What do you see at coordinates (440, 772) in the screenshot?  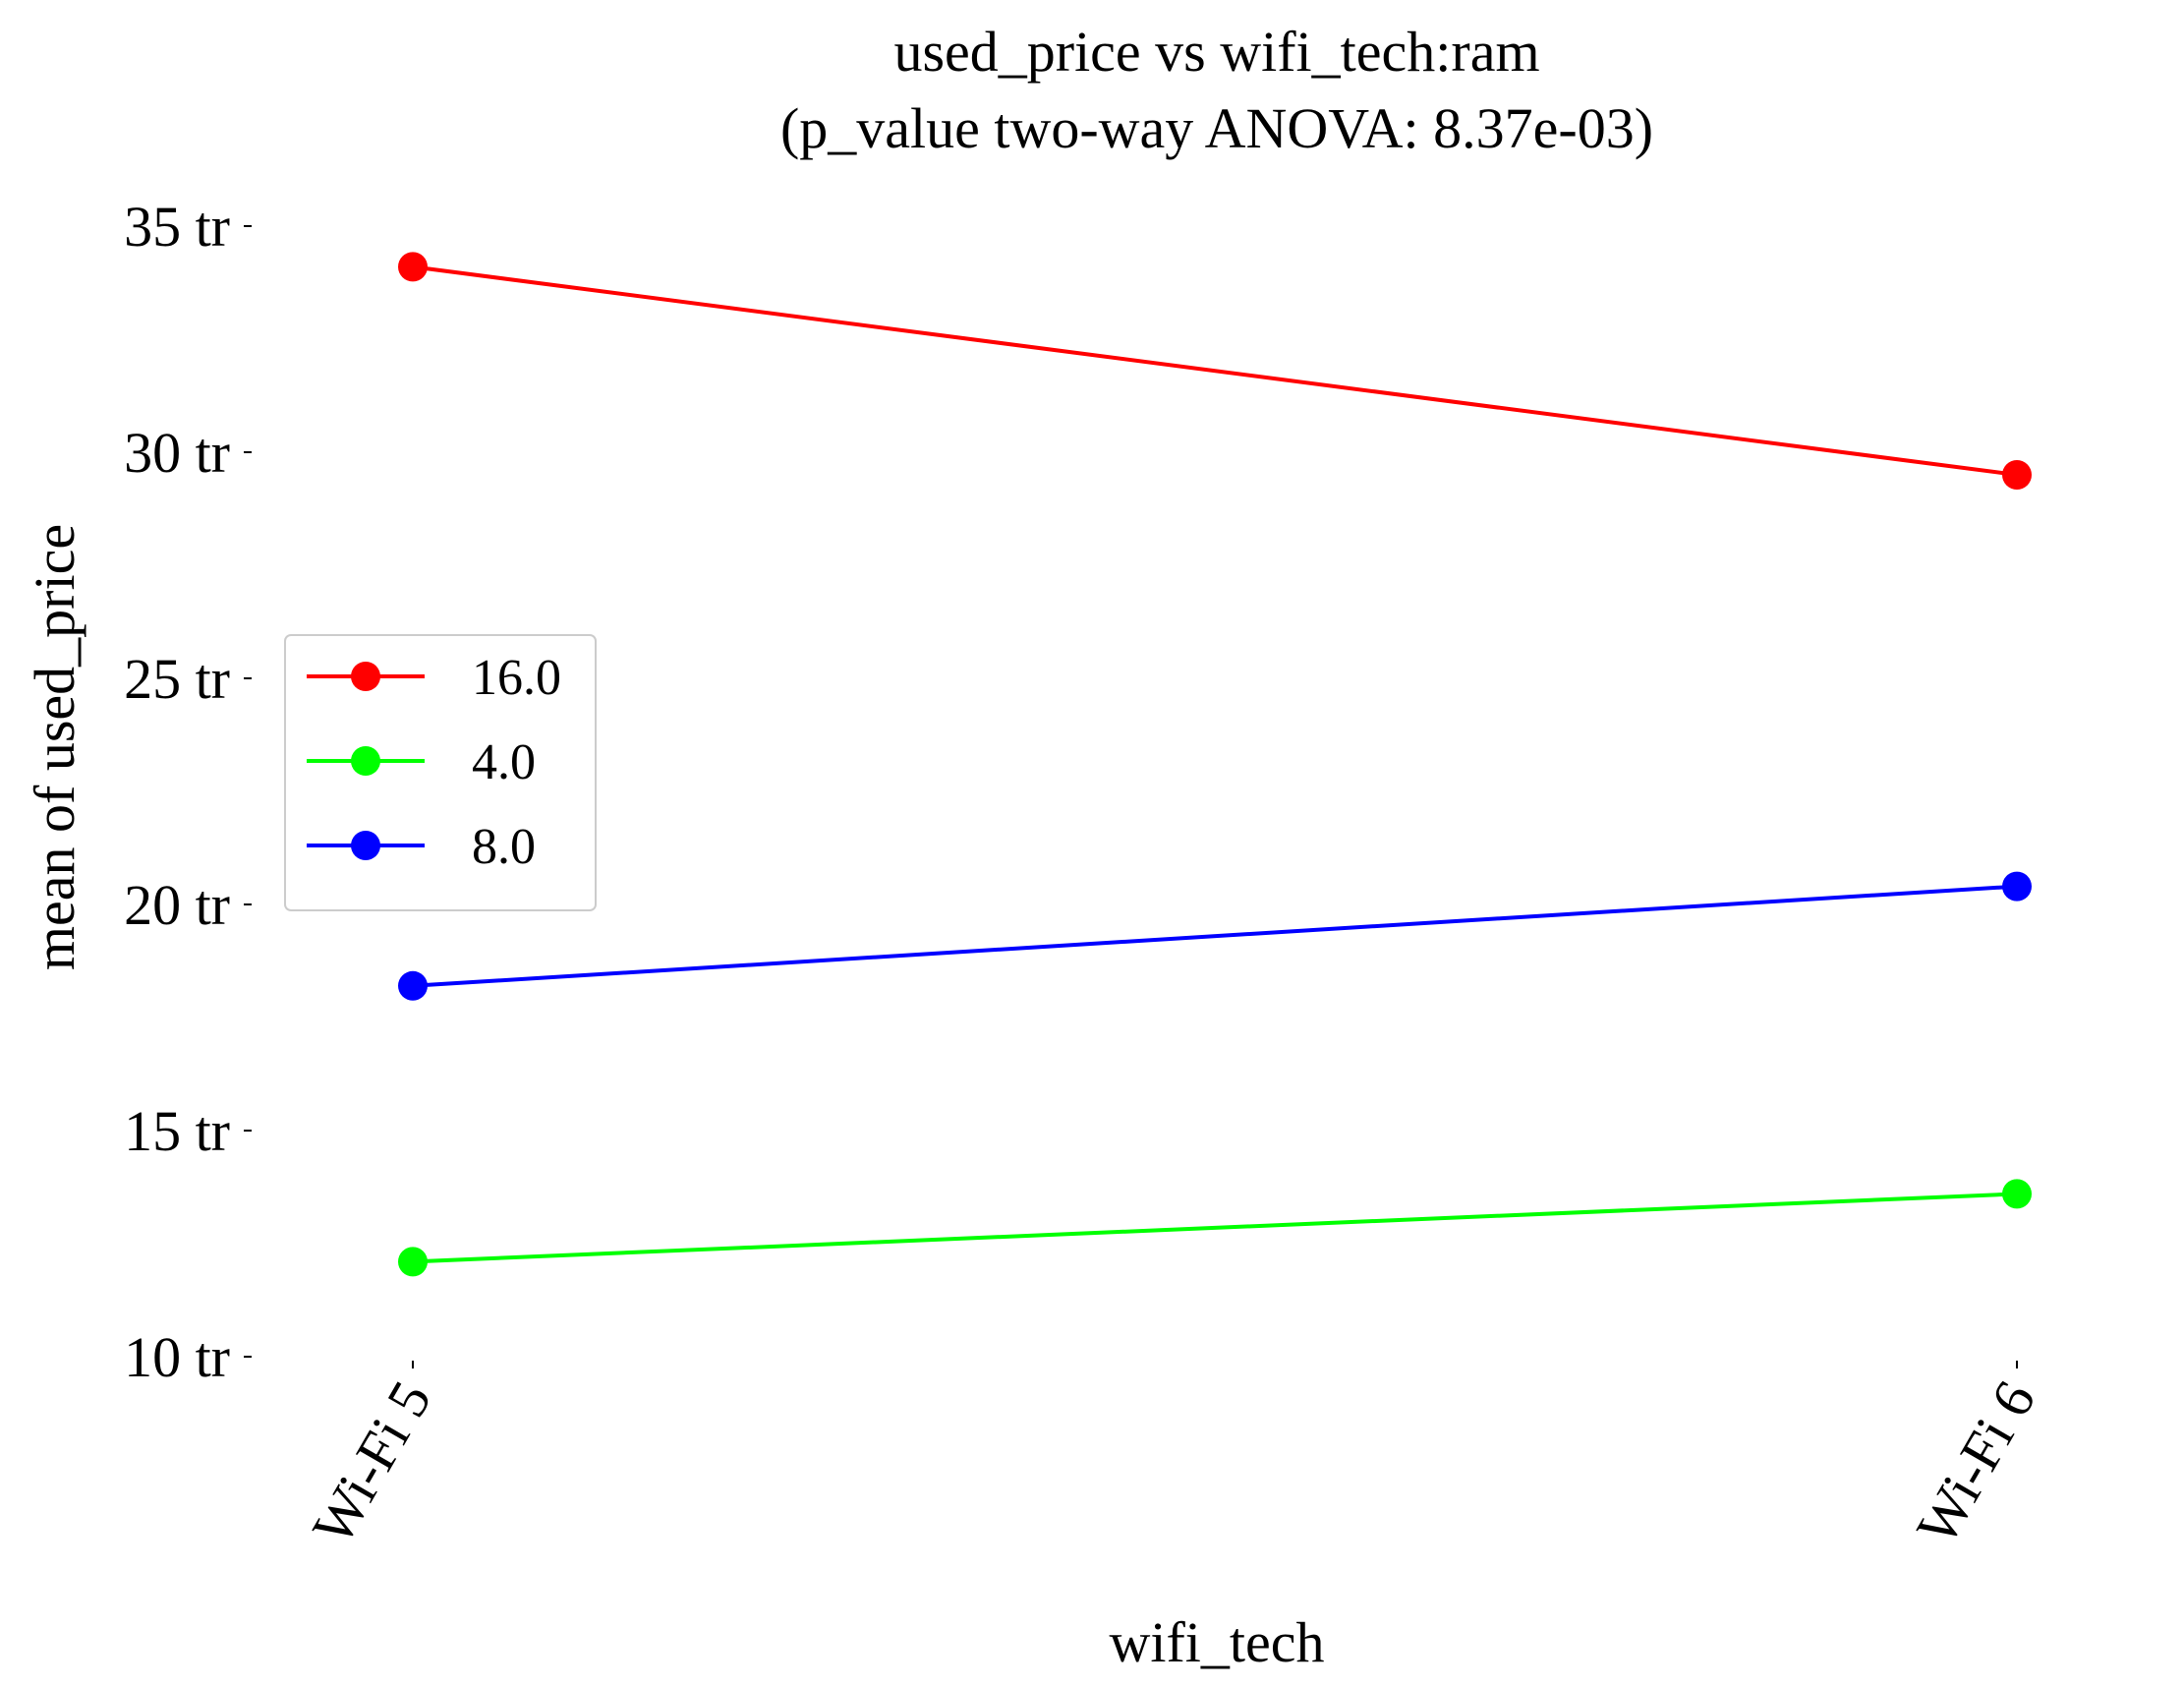 I see `legend: 16.0 4.0 8.0` at bounding box center [440, 772].